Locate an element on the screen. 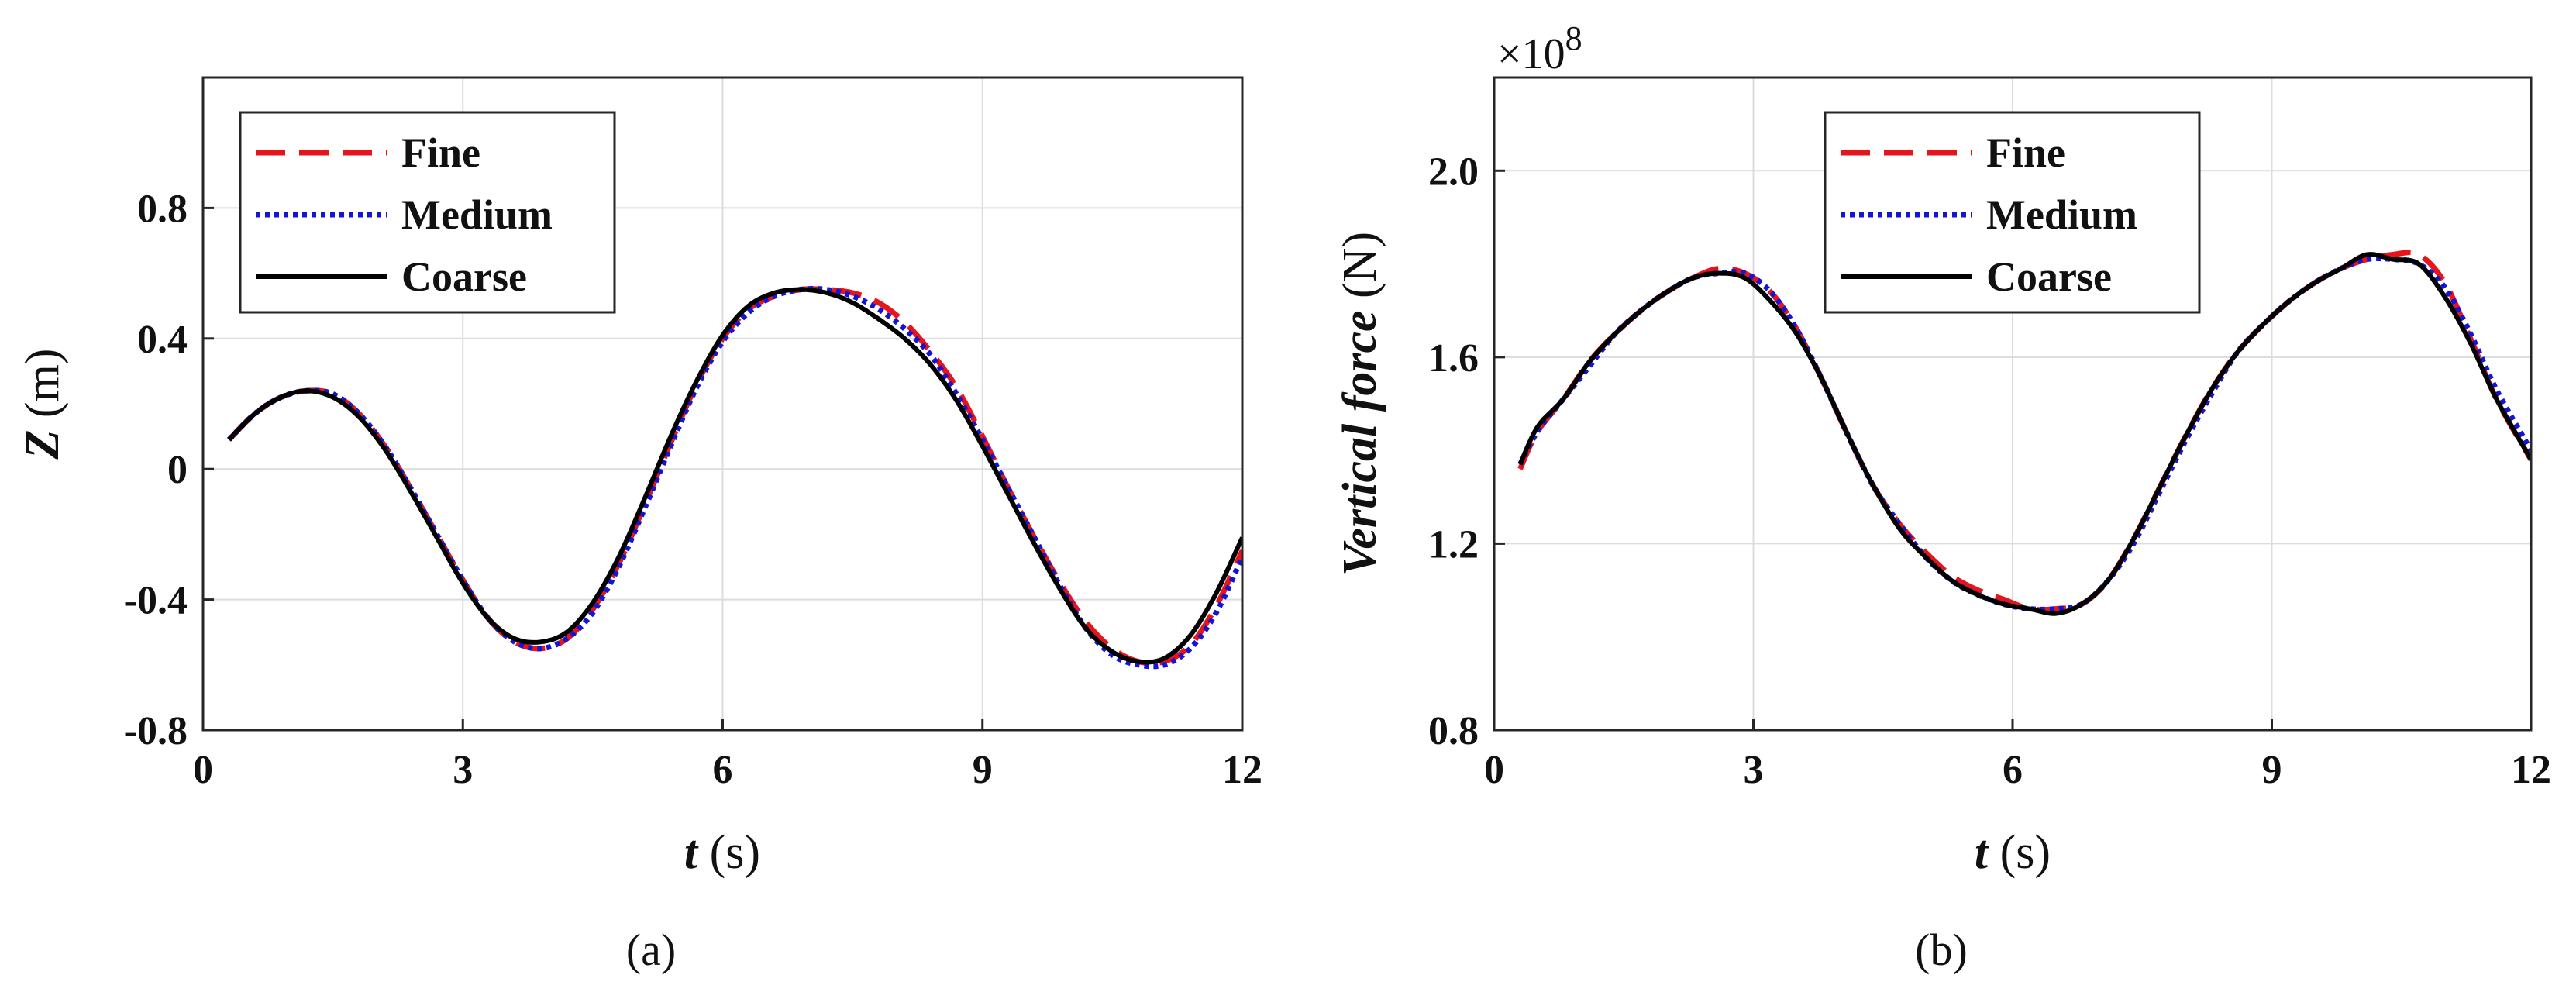  y-tick-label: 0.4 is located at coordinates (162, 340).